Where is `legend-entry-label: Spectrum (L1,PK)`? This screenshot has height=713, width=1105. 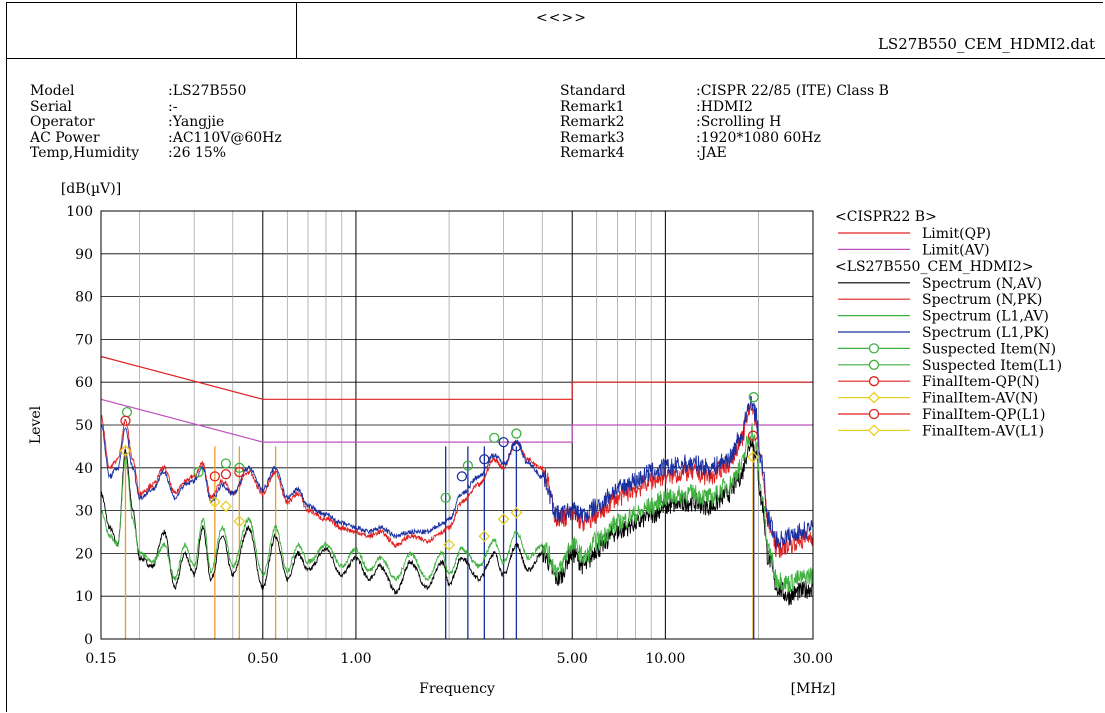
legend-entry-label: Spectrum (L1,PK) is located at coordinates (985, 333).